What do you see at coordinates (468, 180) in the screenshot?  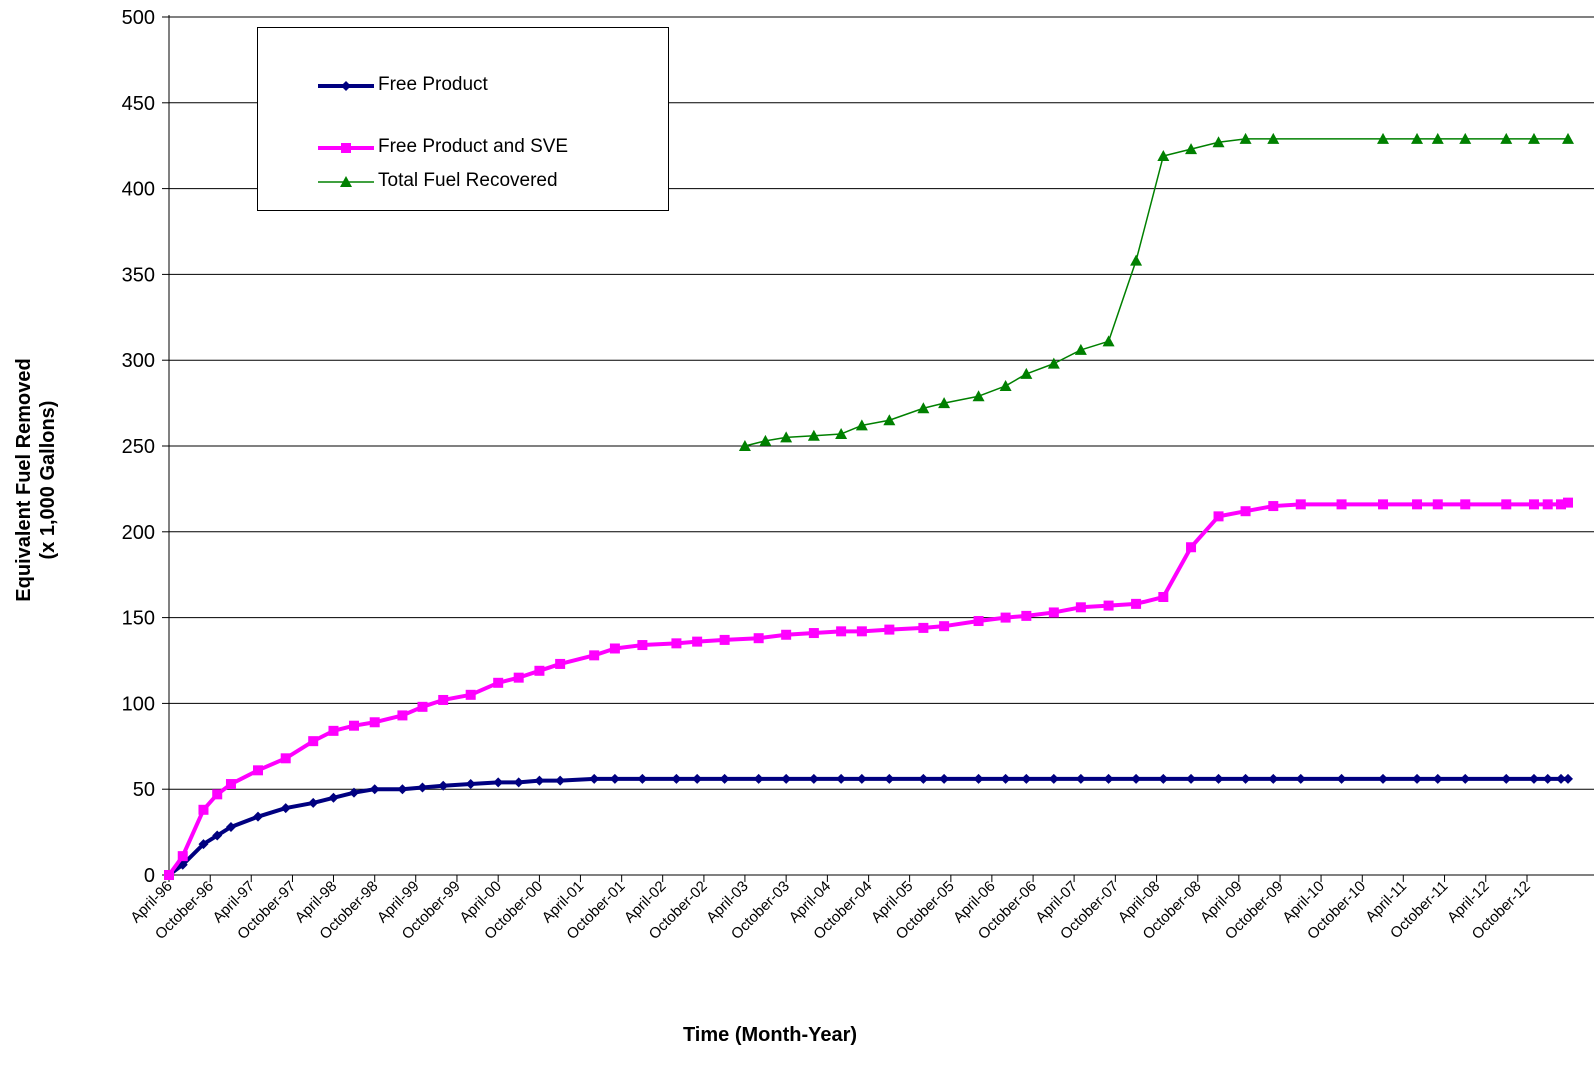 I see `legend-label-total-fuel-recovered: Total Fuel Recovered` at bounding box center [468, 180].